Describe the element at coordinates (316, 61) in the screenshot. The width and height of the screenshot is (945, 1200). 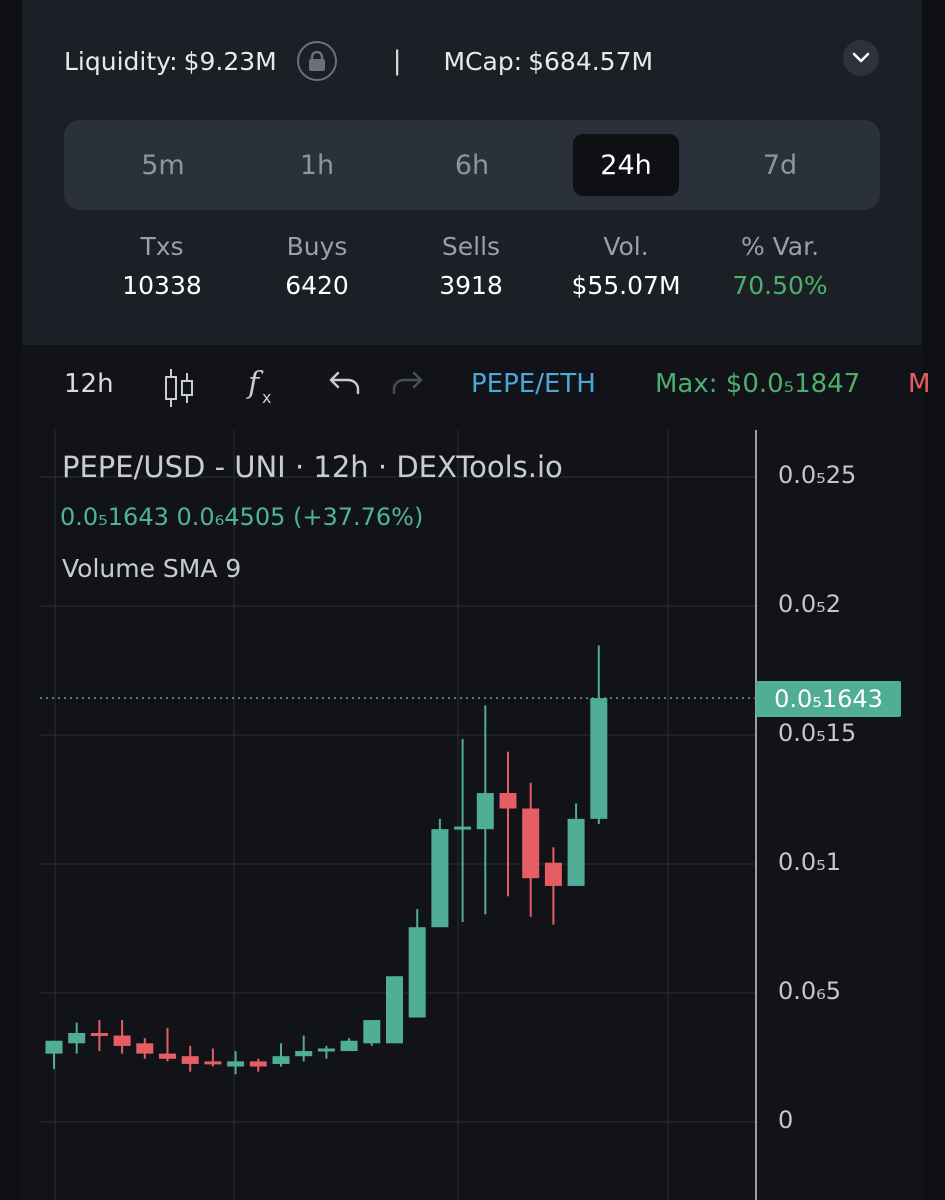
I see `lock-icon` at that location.